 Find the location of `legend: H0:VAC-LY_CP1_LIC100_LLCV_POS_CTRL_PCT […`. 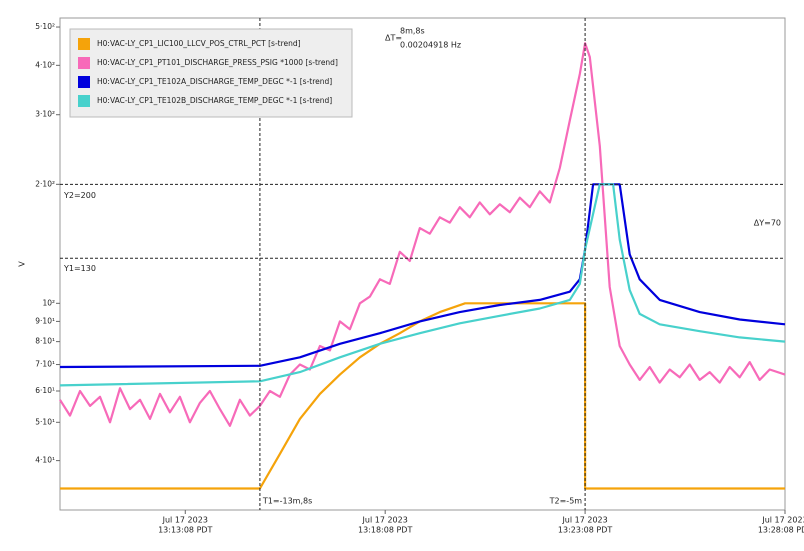

legend: H0:VAC-LY_CP1_LIC100_LLCV_POS_CTRL_PCT [… is located at coordinates (211, 73).